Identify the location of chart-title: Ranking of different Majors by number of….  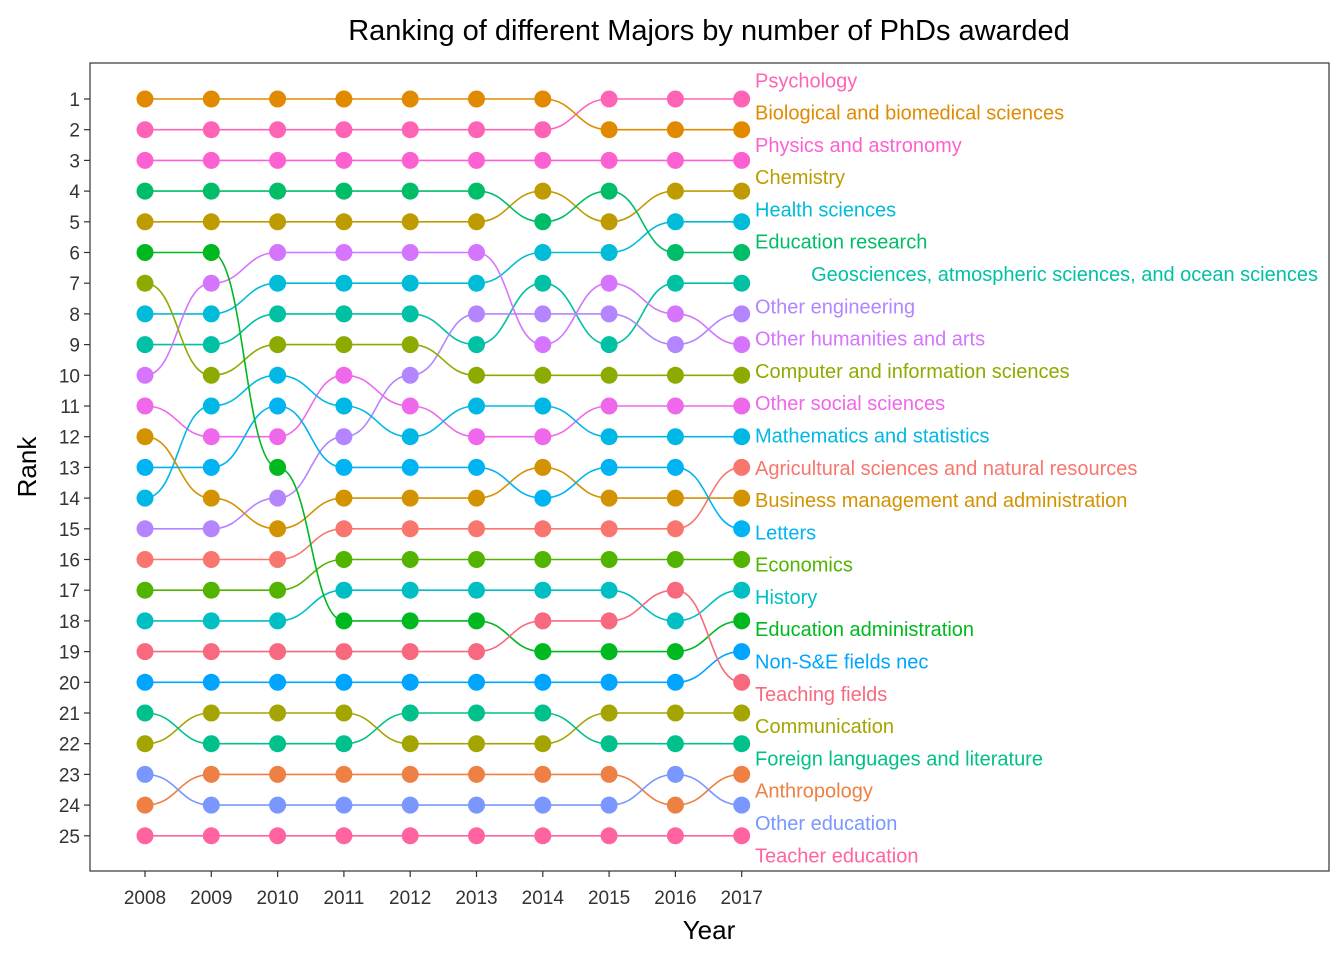
(709, 31).